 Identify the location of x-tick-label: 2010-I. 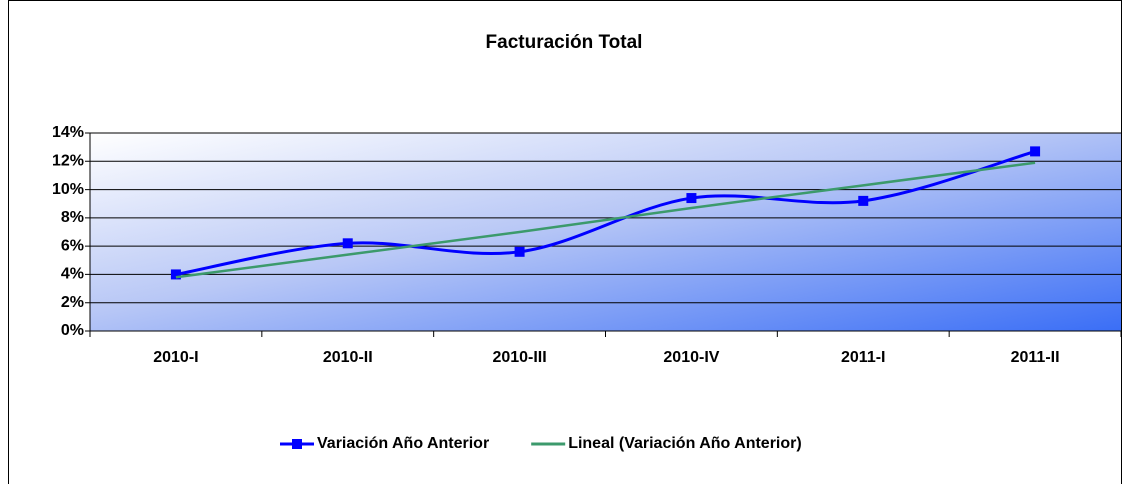
(175, 357).